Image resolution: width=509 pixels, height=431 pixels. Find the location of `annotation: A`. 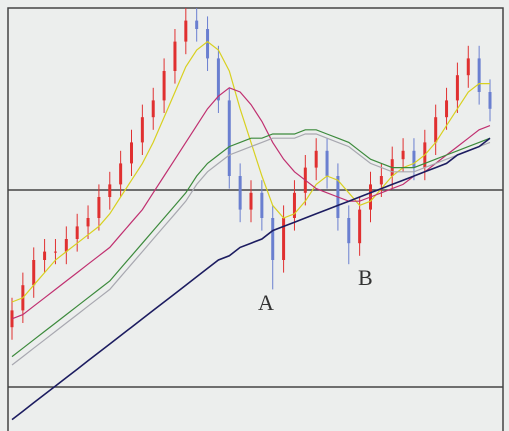

annotation: A is located at coordinates (266, 302).